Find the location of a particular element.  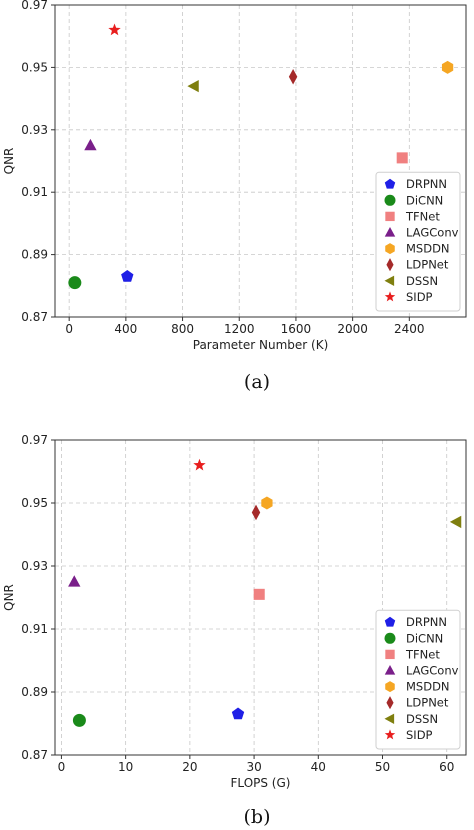

panel-a-ytick-label-1: 0.89 is located at coordinates (34, 255).